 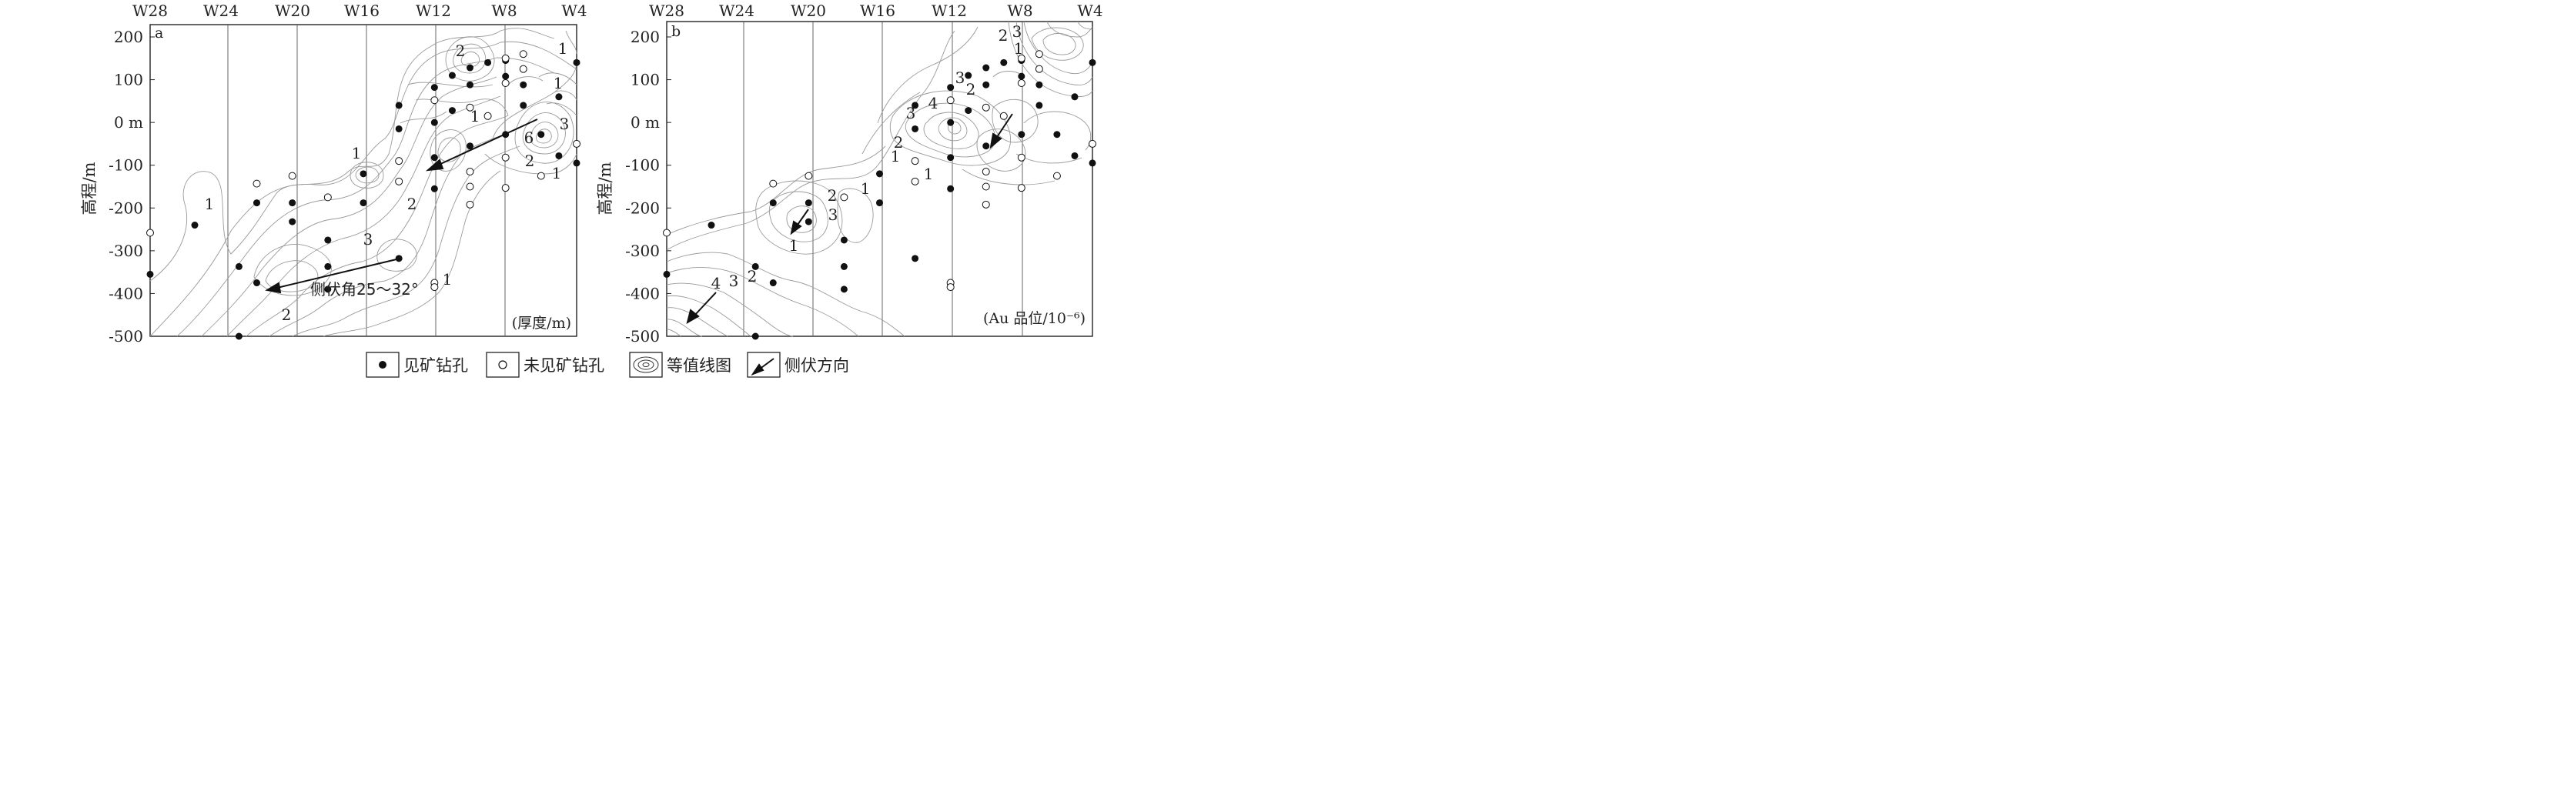 What do you see at coordinates (388, 181) in the screenshot?
I see `panel-a-contour-labels: 1 2 1 1 1 3 6 2 1 1 2 3 1 2` at bounding box center [388, 181].